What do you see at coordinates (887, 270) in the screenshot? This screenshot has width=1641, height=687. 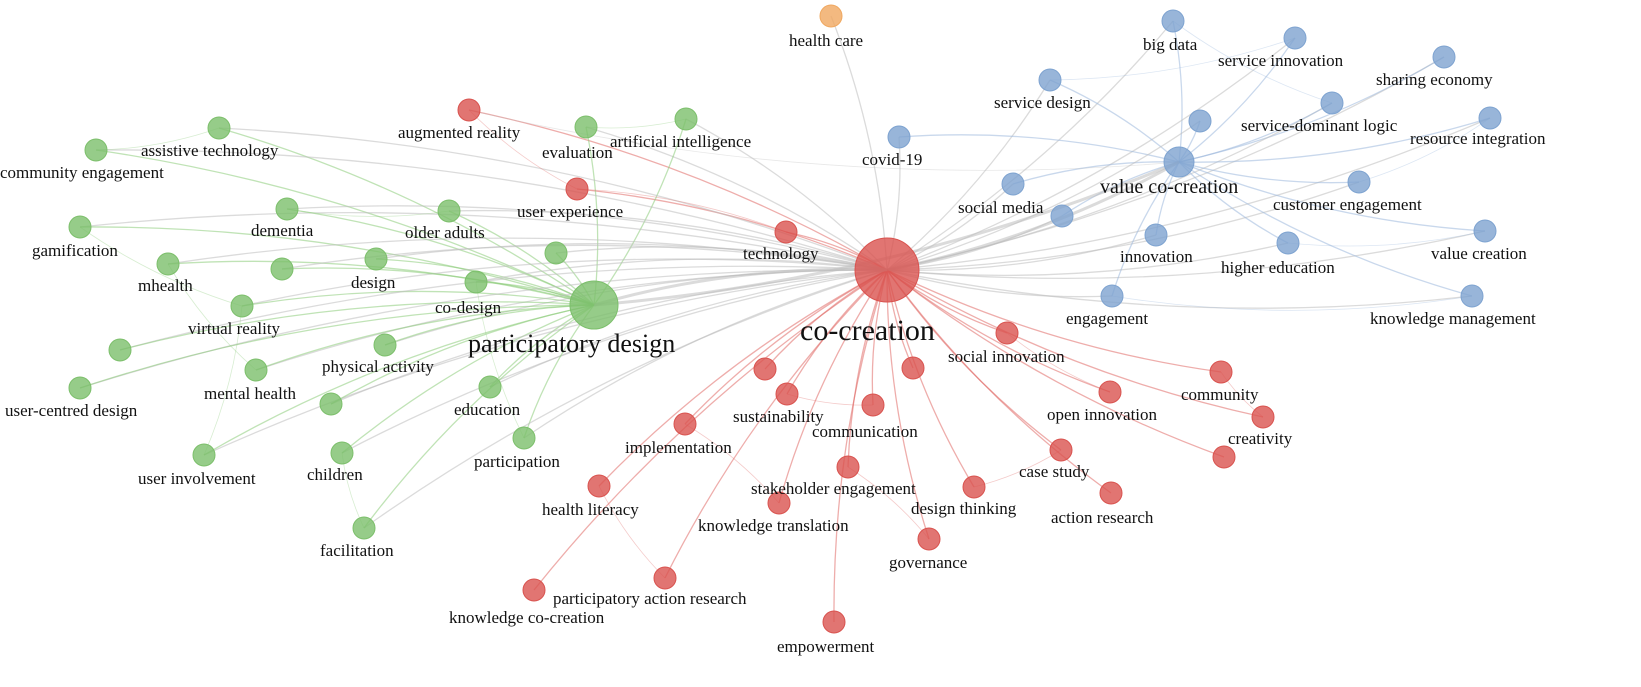 I see `node-co-creation` at bounding box center [887, 270].